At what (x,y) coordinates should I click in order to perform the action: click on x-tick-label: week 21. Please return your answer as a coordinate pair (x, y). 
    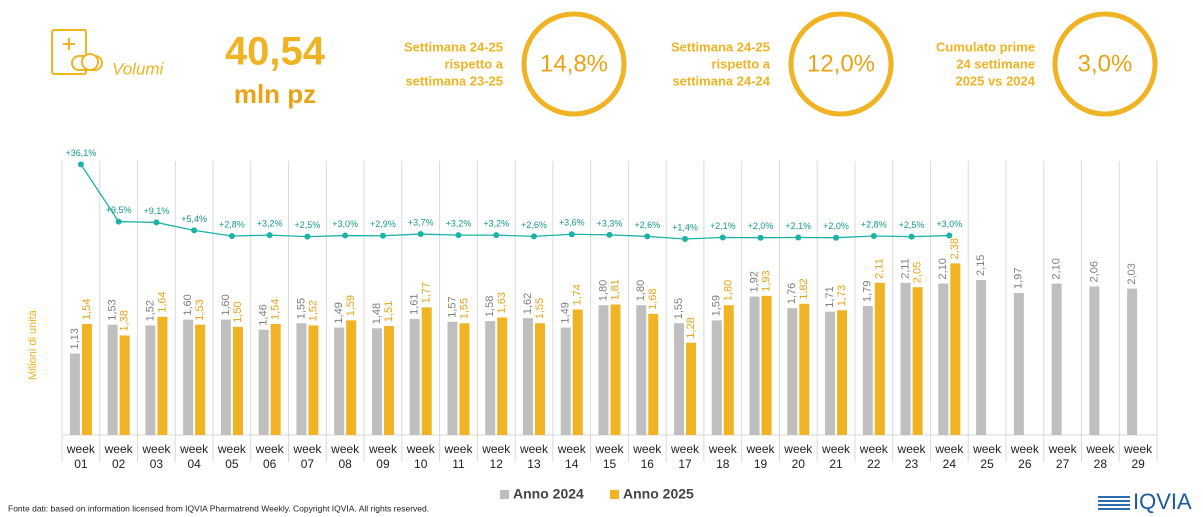
    Looking at the image, I should click on (836, 456).